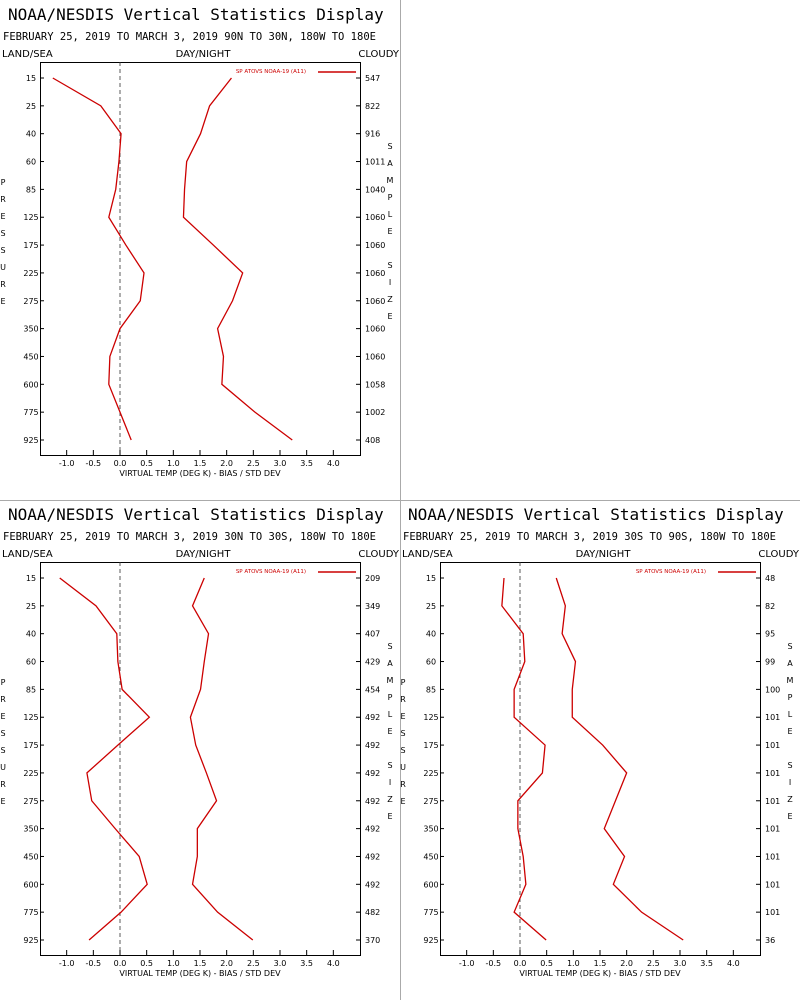  What do you see at coordinates (431, 634) in the screenshot?
I see `y-tick-label: 40` at bounding box center [431, 634].